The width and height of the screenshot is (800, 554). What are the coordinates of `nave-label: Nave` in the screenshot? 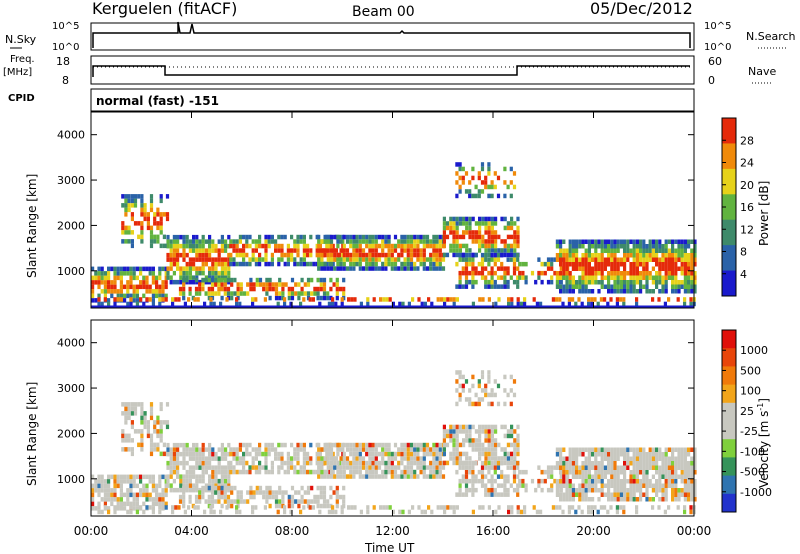 It's located at (762, 71).